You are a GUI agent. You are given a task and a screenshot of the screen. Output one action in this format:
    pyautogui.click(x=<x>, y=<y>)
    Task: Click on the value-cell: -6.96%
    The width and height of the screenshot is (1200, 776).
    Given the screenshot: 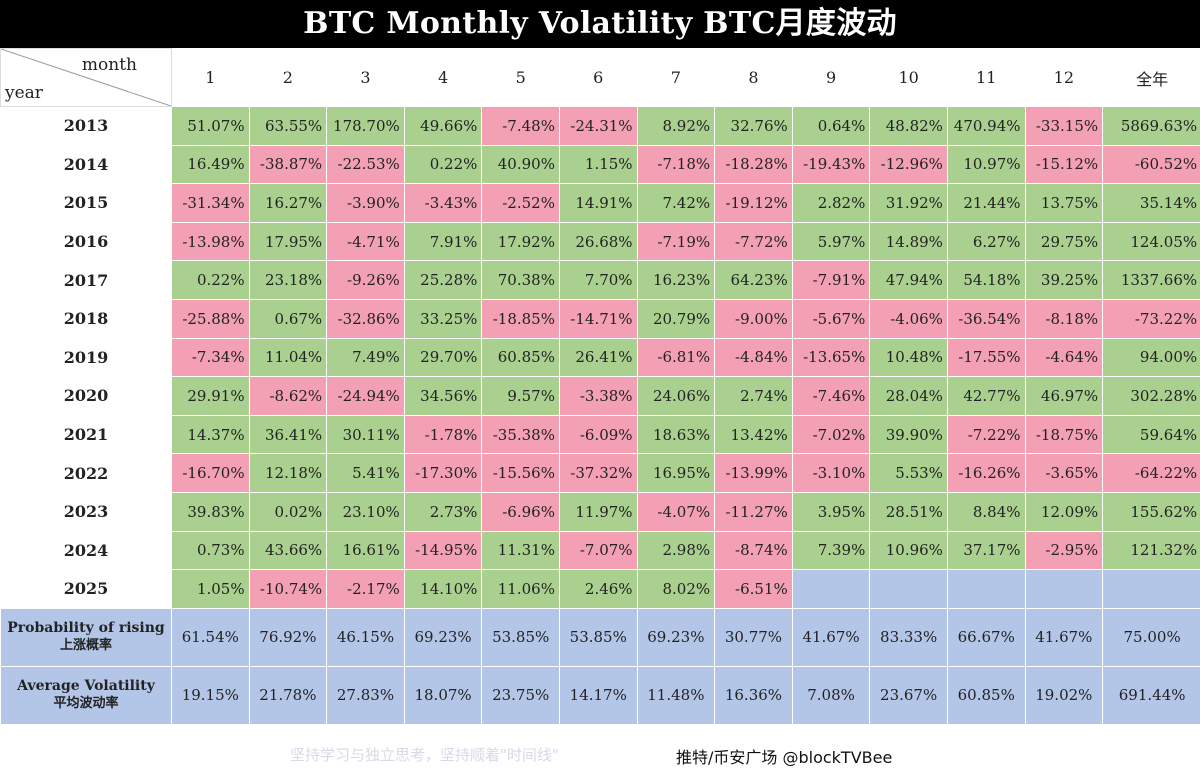 What is the action you would take?
    pyautogui.click(x=520, y=511)
    